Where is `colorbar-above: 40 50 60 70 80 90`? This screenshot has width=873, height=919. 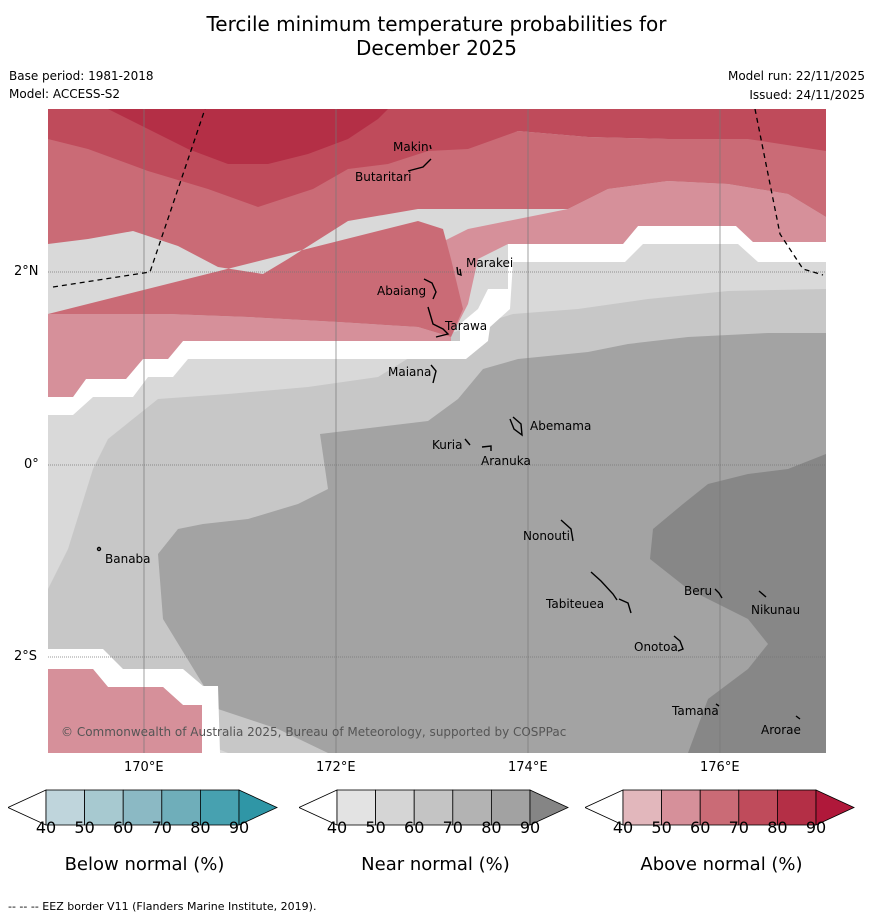 colorbar-above: 40 50 60 70 80 90 is located at coordinates (720, 812).